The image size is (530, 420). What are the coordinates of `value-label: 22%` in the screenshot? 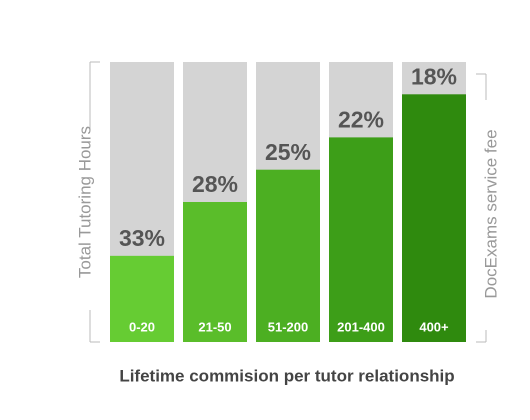 It's located at (361, 119).